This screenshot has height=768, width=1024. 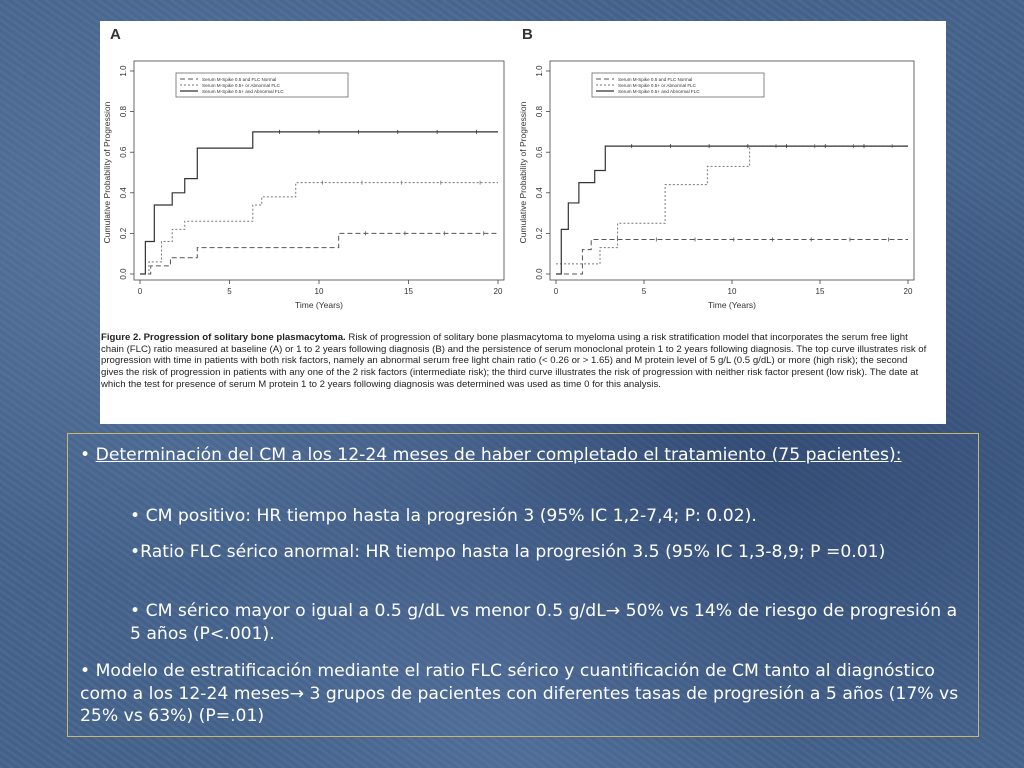 What do you see at coordinates (115, 34) in the screenshot?
I see `panel-label: A` at bounding box center [115, 34].